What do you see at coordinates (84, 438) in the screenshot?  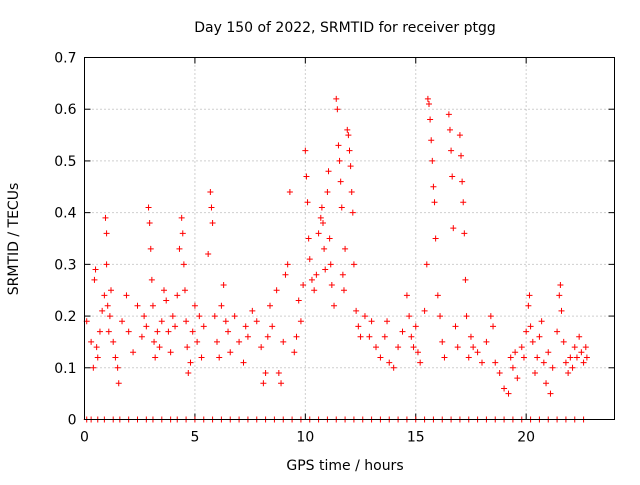 I see `x-tick-label: 0` at bounding box center [84, 438].